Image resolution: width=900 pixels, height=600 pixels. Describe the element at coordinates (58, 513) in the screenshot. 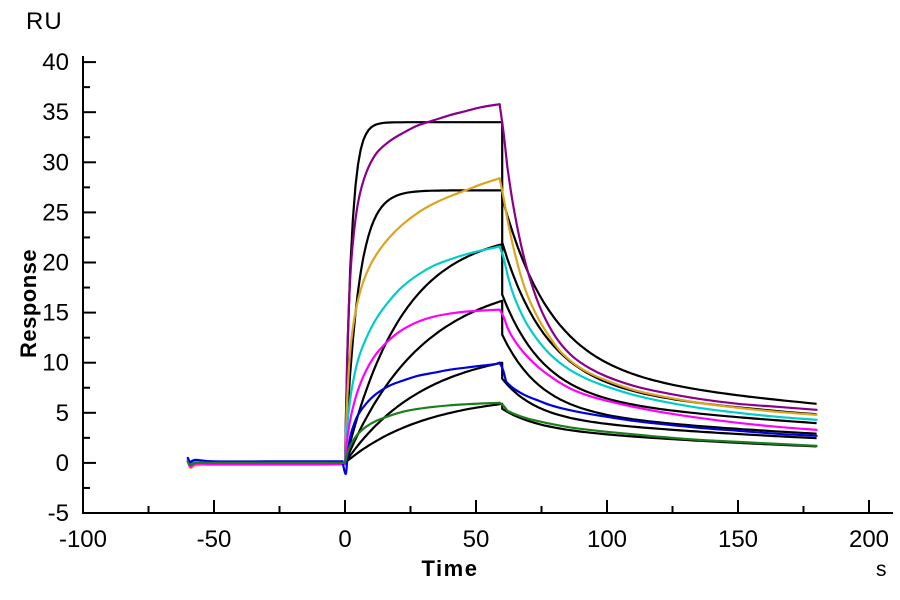

I see `y-tick-label: -5` at that location.